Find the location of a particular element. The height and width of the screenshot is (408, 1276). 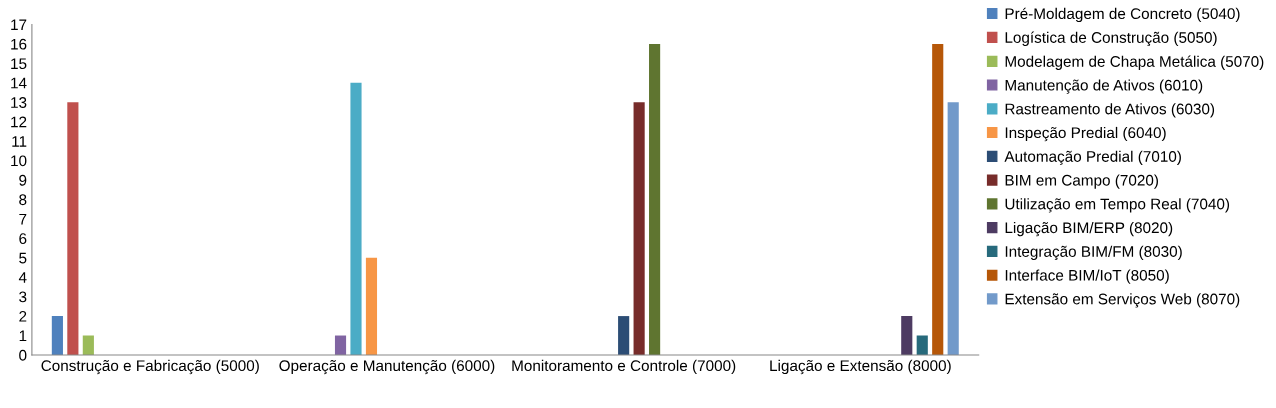

legend-label: BIM em Campo (7020) is located at coordinates (1081, 181).